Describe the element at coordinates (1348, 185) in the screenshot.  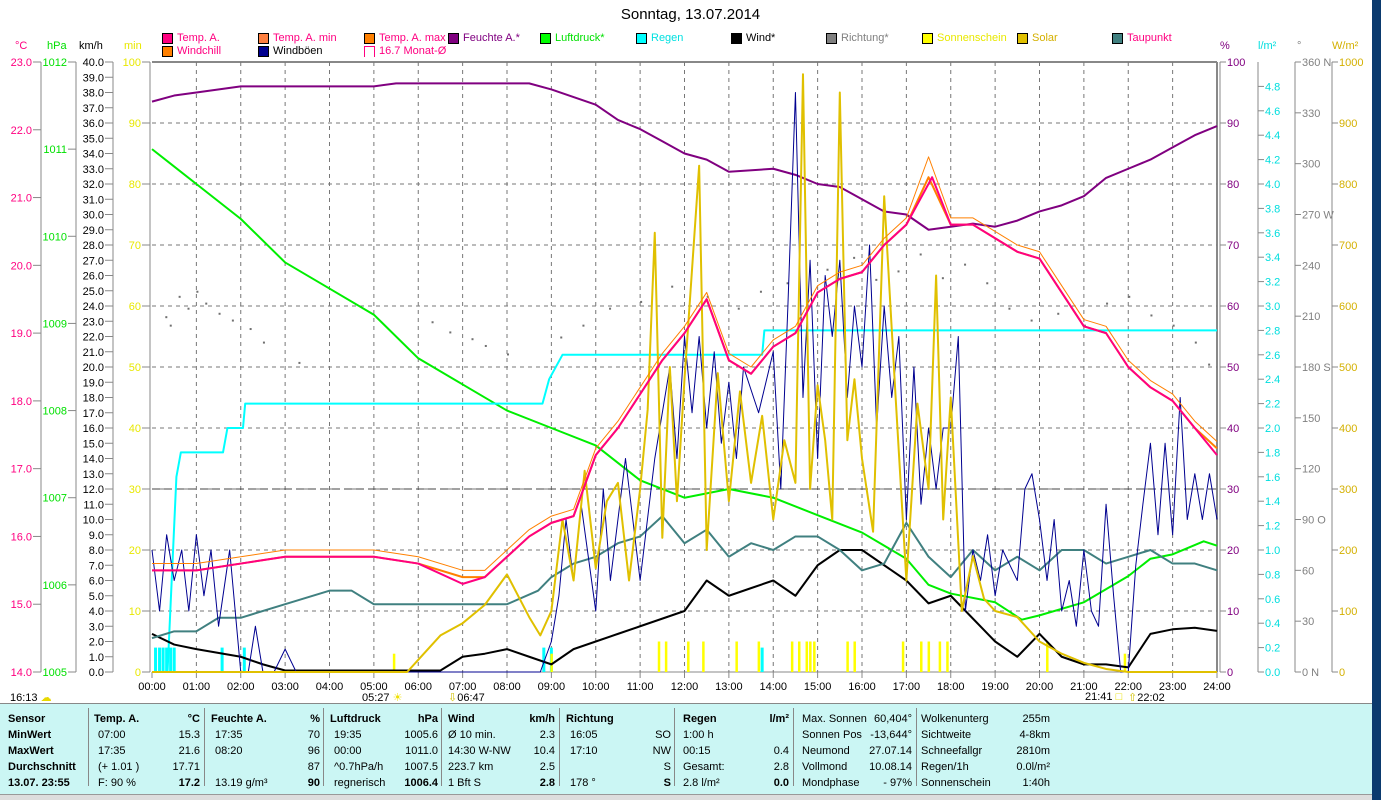
I see `axis-tick-label: 800` at that location.